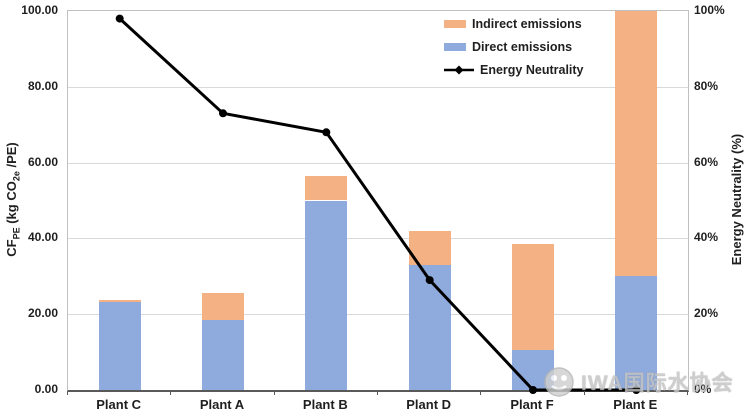 Image resolution: width=751 pixels, height=417 pixels. I want to click on left-axis-title-text: (kg CO, so click(11, 204).